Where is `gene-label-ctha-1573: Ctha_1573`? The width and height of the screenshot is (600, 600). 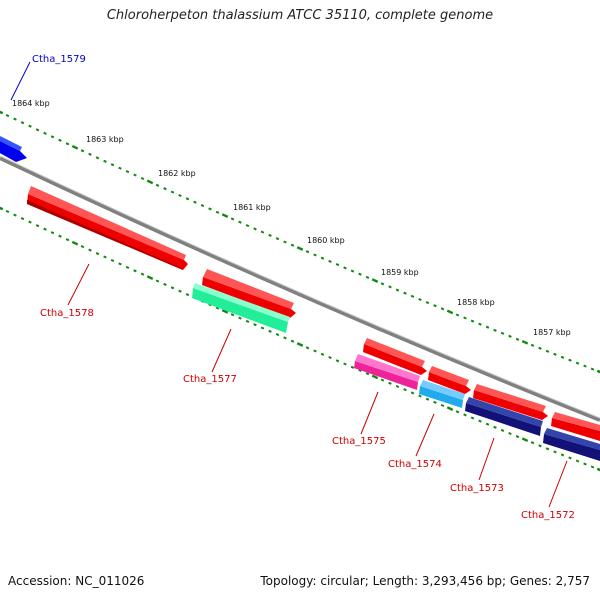 gene-label-ctha-1573: Ctha_1573 is located at coordinates (477, 488).